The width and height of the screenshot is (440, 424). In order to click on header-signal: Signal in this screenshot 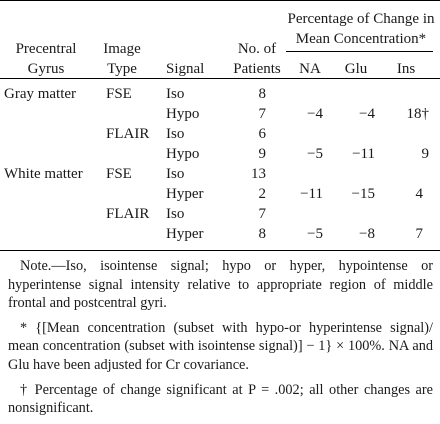, I will do `click(185, 69)`.